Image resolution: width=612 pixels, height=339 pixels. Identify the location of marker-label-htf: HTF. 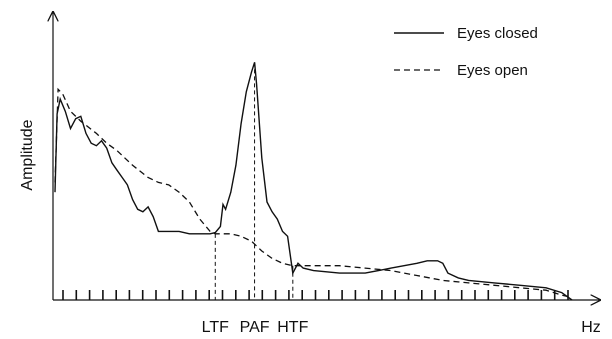
(292, 327).